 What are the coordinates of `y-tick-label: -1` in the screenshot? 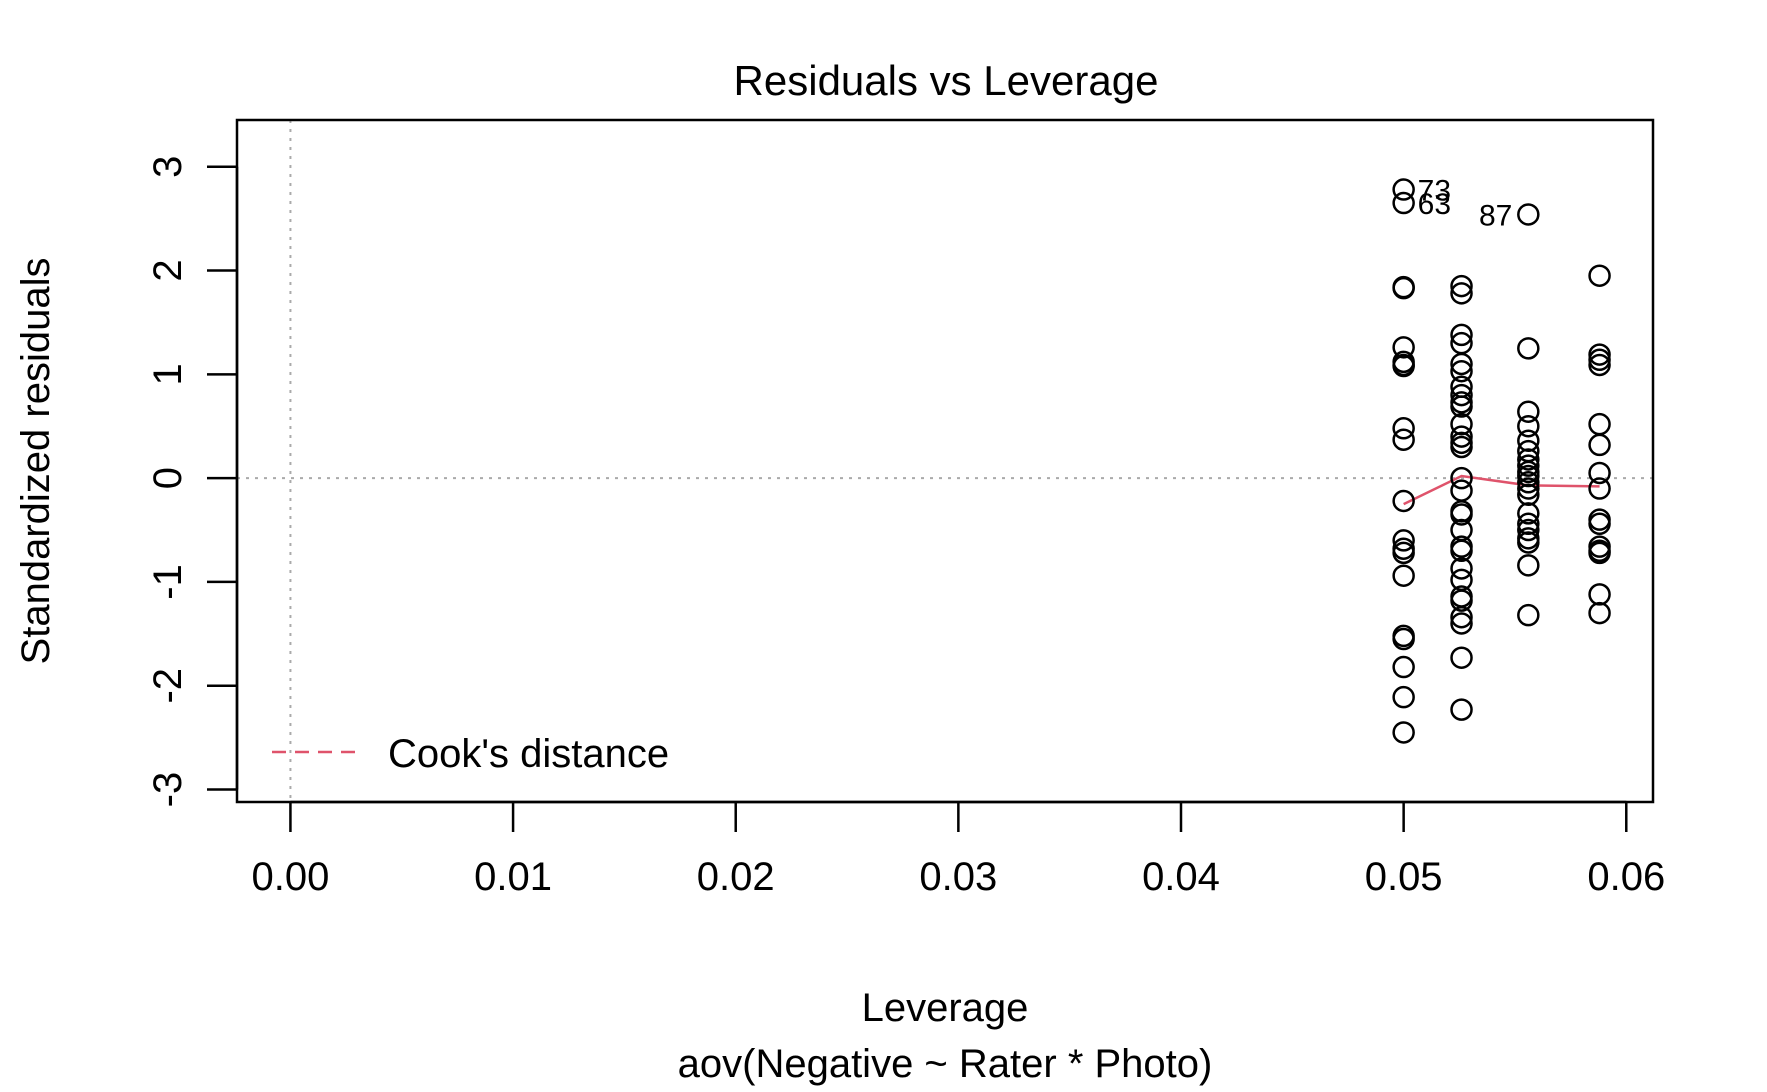 It's located at (168, 582).